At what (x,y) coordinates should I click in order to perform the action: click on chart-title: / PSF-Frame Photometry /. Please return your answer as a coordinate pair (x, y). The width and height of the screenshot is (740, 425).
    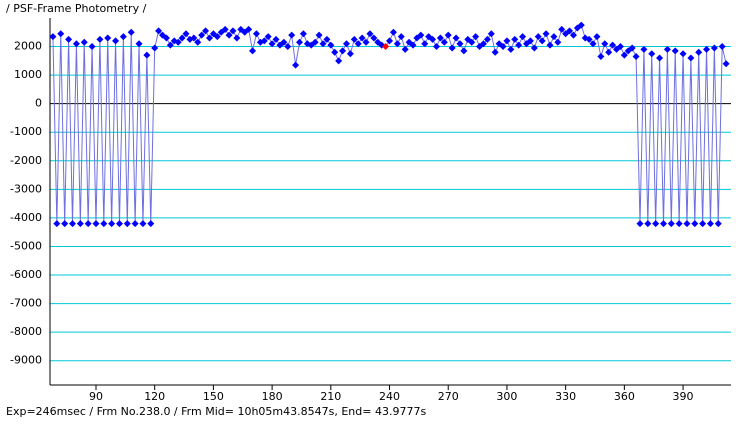
    Looking at the image, I should click on (76, 8).